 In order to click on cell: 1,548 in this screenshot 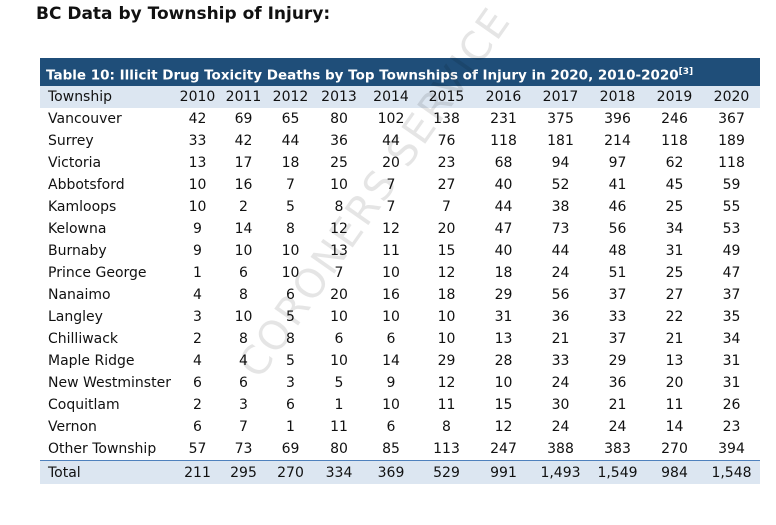, I will do `click(731, 472)`.